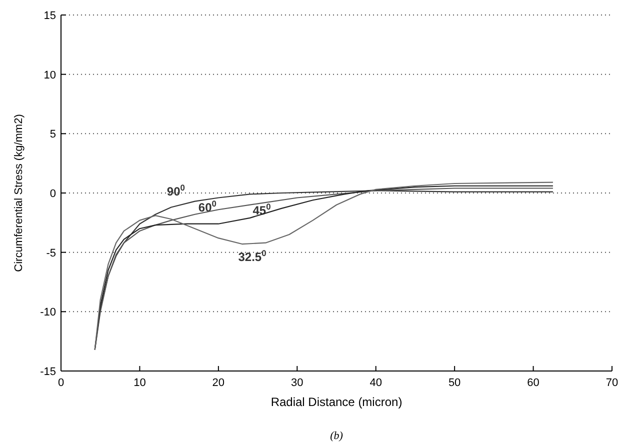  What do you see at coordinates (48, 372) in the screenshot?
I see `y-tick-label: -15` at bounding box center [48, 372].